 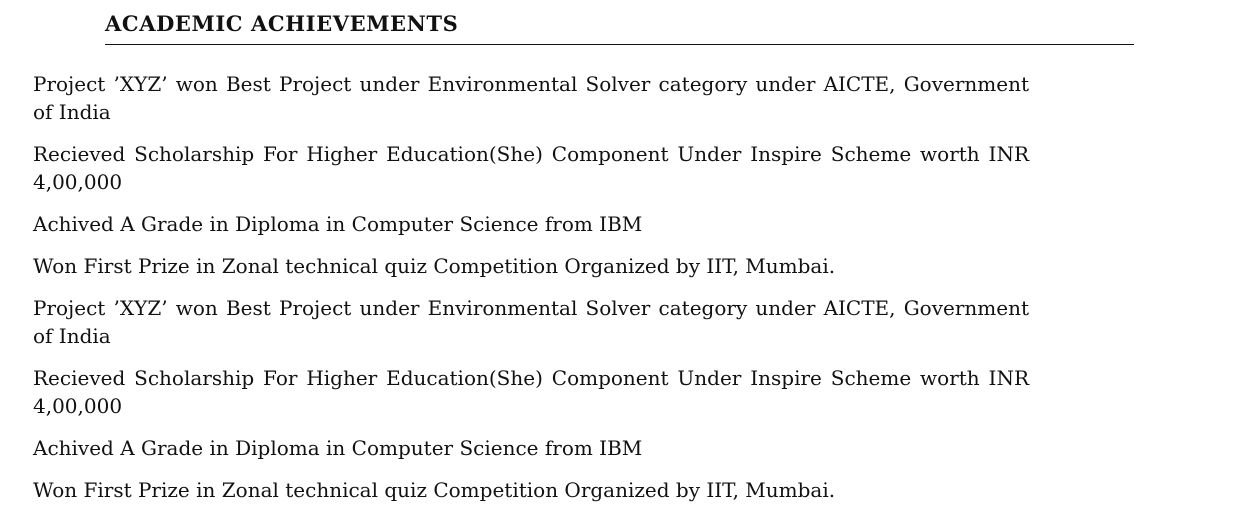 I want to click on academic-achievements-section: ACADEMIC ACHIEVEMENTS, so click(x=619, y=27).